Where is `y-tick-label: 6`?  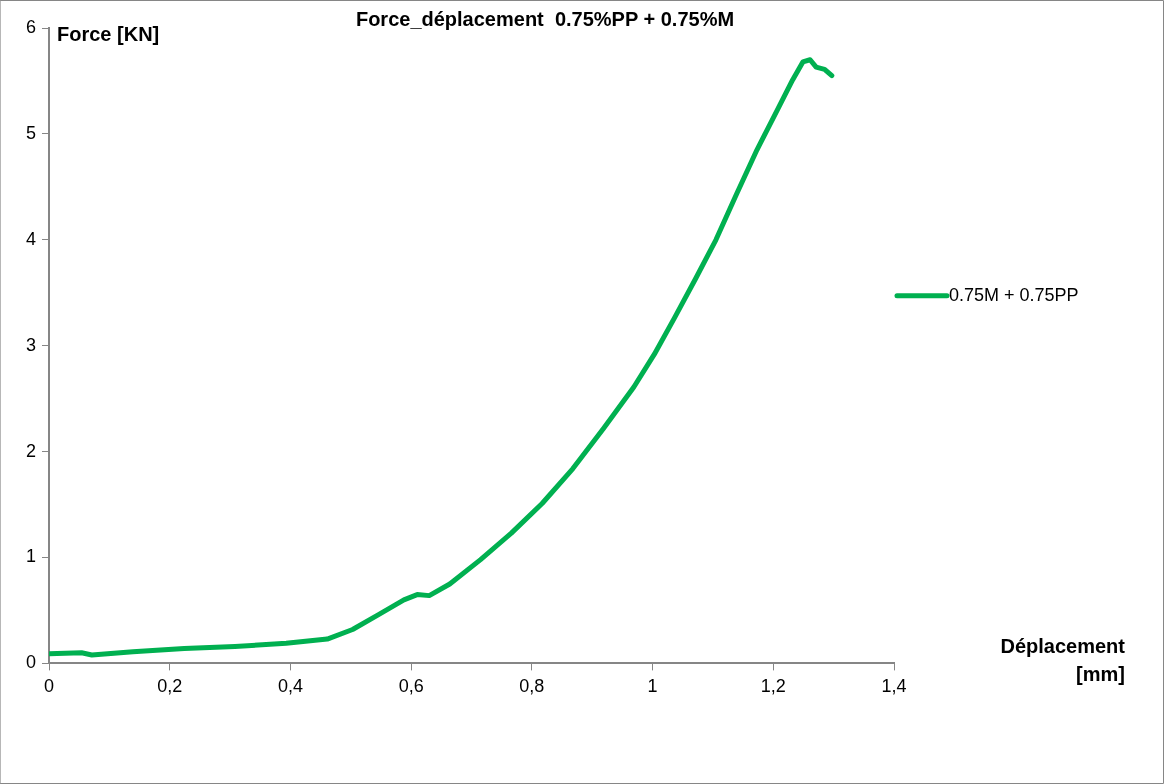 y-tick-label: 6 is located at coordinates (31, 26).